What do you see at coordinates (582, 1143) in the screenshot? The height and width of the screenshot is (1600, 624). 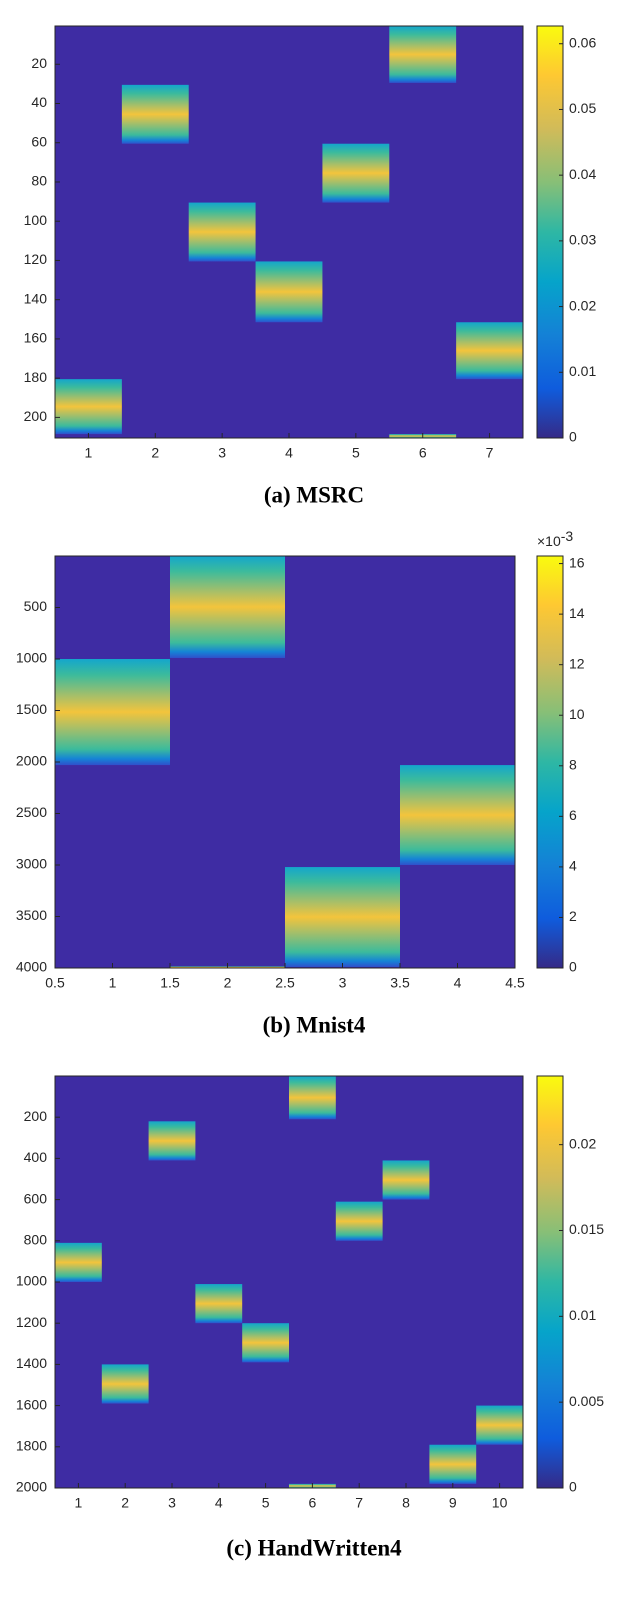 I see `colorbar-tick-label: 0.02` at bounding box center [582, 1143].